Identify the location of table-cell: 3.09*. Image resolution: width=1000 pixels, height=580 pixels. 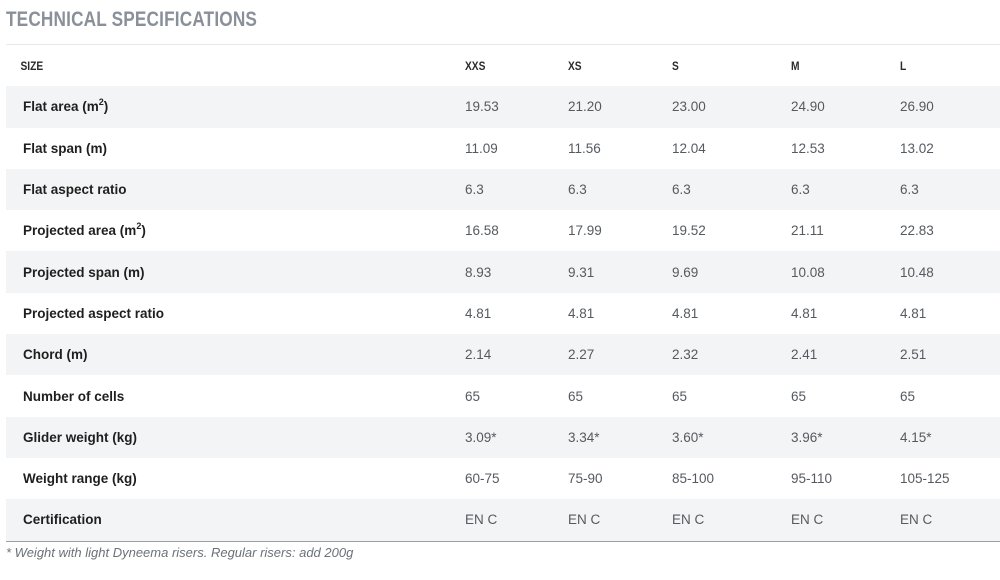
(481, 437).